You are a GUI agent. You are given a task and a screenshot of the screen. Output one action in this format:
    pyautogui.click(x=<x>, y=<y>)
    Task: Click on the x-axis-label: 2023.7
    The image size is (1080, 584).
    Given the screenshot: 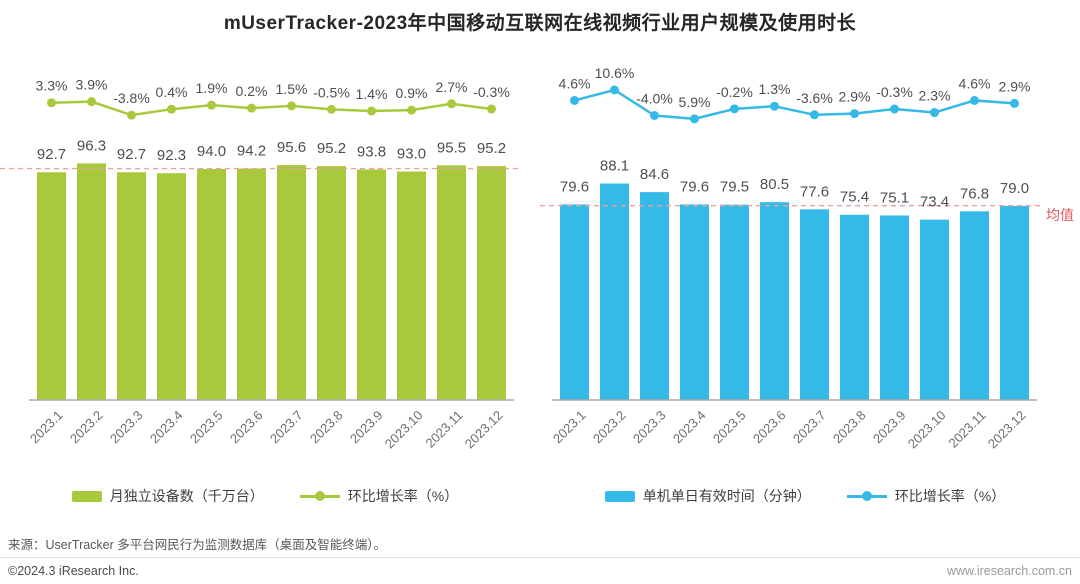 What is the action you would take?
    pyautogui.click(x=286, y=427)
    